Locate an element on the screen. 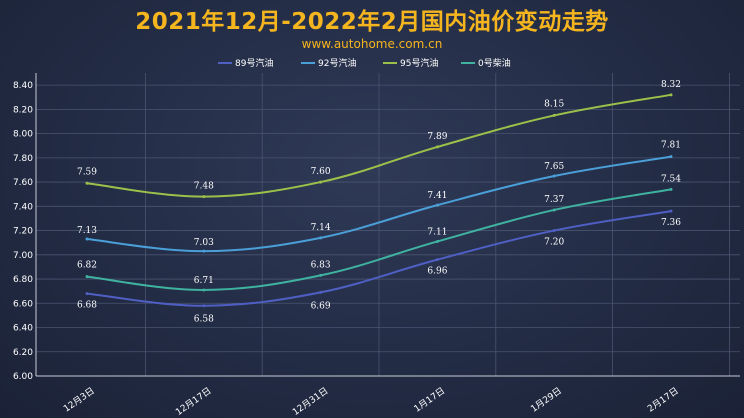 The image size is (744, 418). y-tick-label: 8.20 is located at coordinates (23, 110).